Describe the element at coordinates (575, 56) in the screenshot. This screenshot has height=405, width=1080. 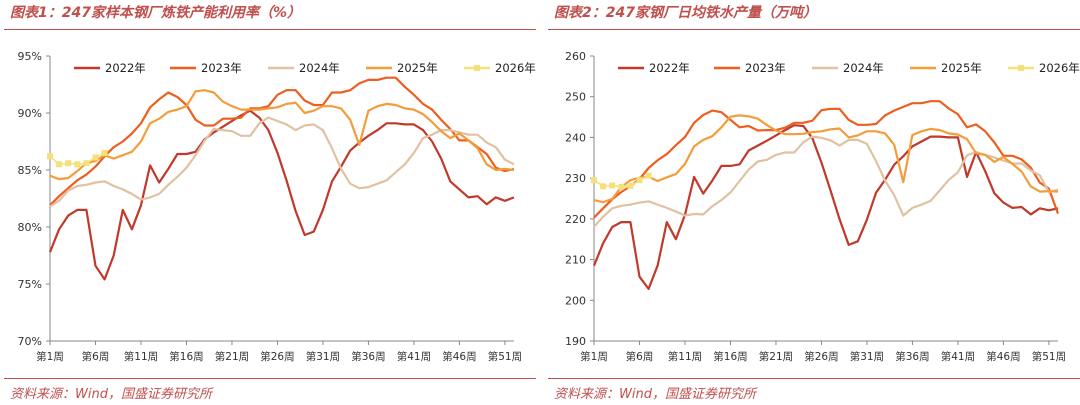
I see `y-tick-label: 260` at that location.